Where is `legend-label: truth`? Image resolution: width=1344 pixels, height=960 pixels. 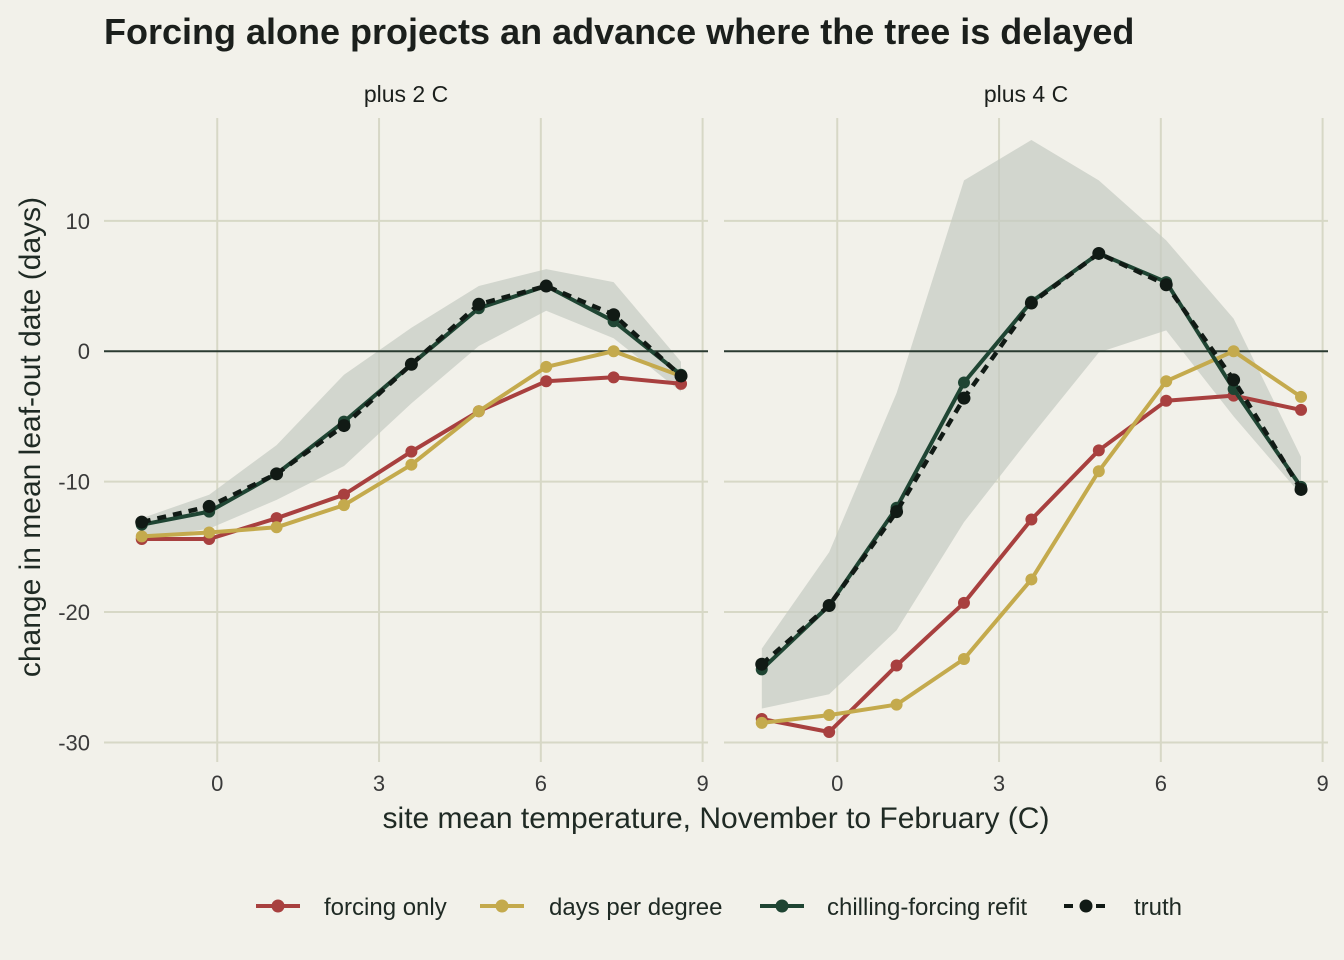
legend-label: truth is located at coordinates (1158, 907).